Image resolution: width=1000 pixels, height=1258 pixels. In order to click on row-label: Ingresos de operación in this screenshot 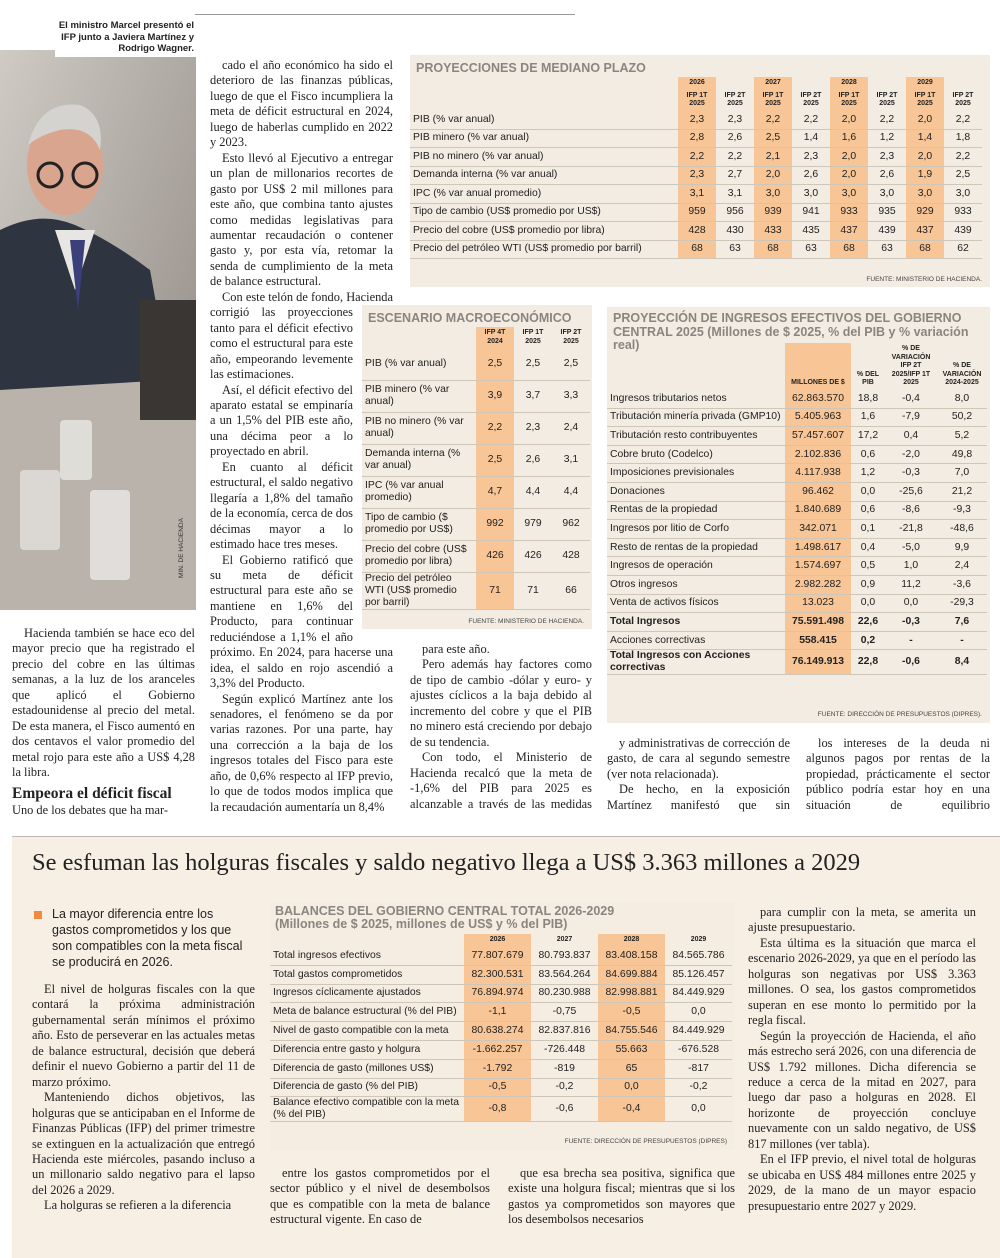, I will do `click(696, 566)`.